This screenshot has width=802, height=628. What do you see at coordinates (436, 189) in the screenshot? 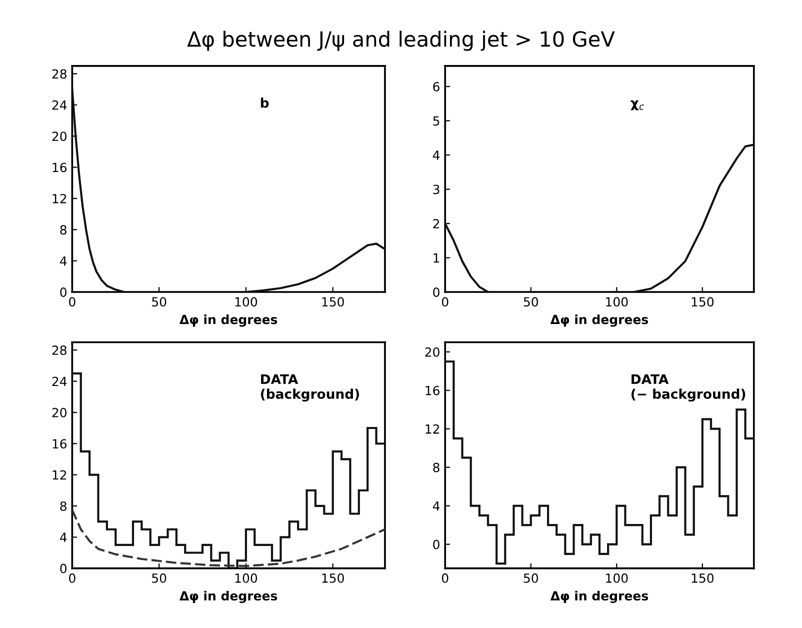
I see `y-tick-label: 3` at bounding box center [436, 189].